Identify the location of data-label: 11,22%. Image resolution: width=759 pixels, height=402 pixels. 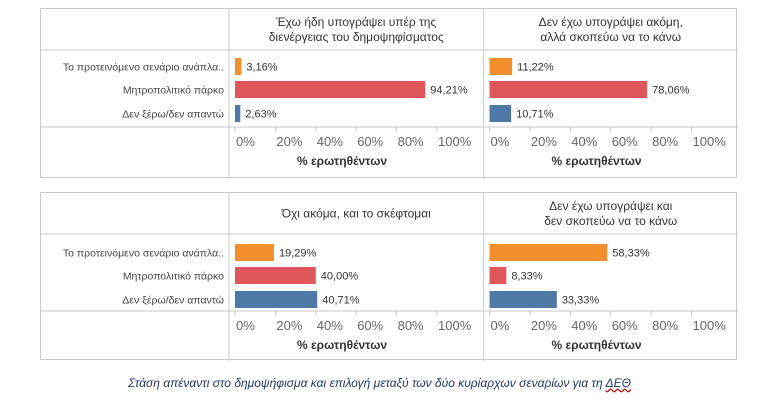
(535, 68).